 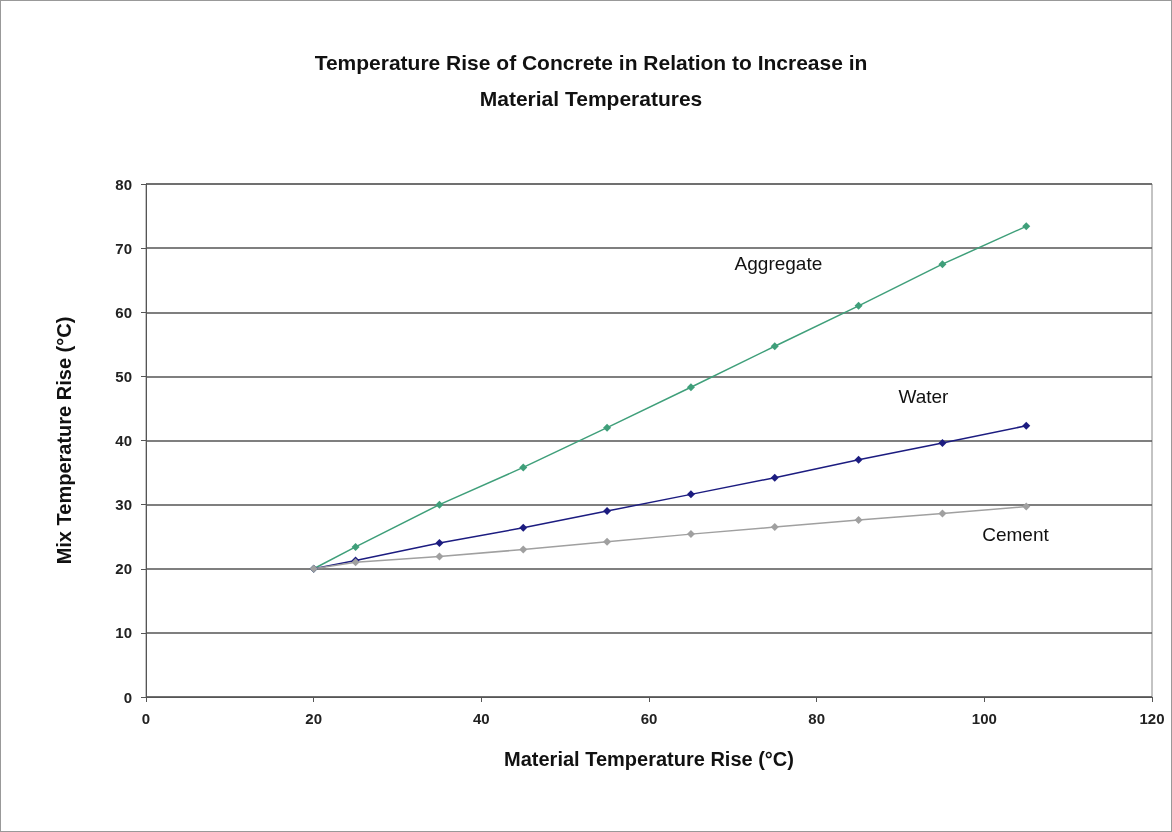 I want to click on y-tick-label: 10, so click(x=123, y=633).